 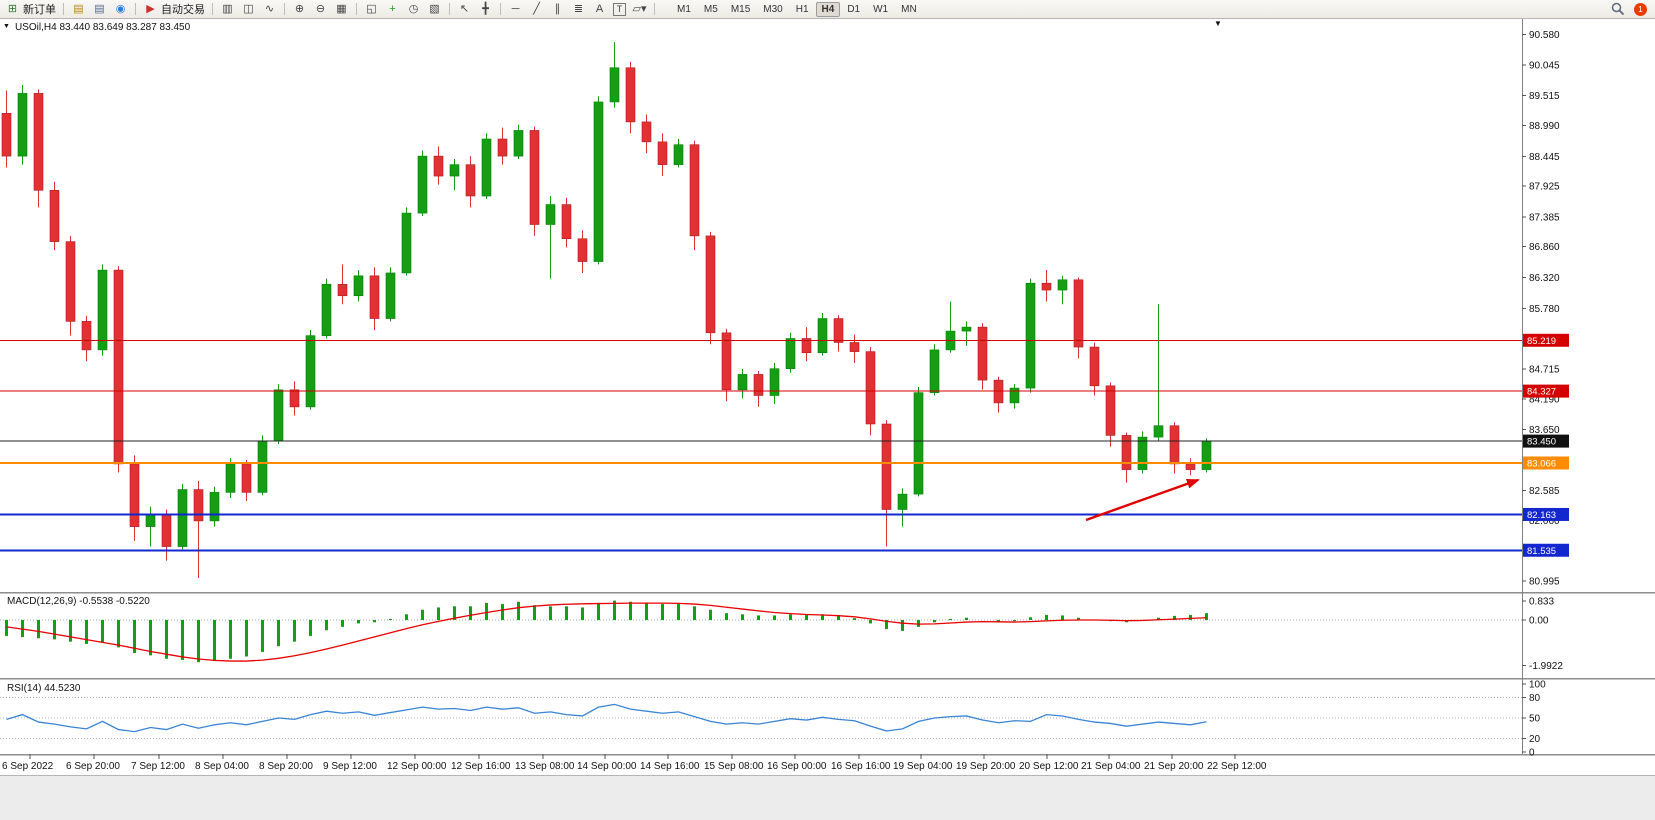 I want to click on time-axis-label: 21 Sep 04:00, so click(x=1111, y=766).